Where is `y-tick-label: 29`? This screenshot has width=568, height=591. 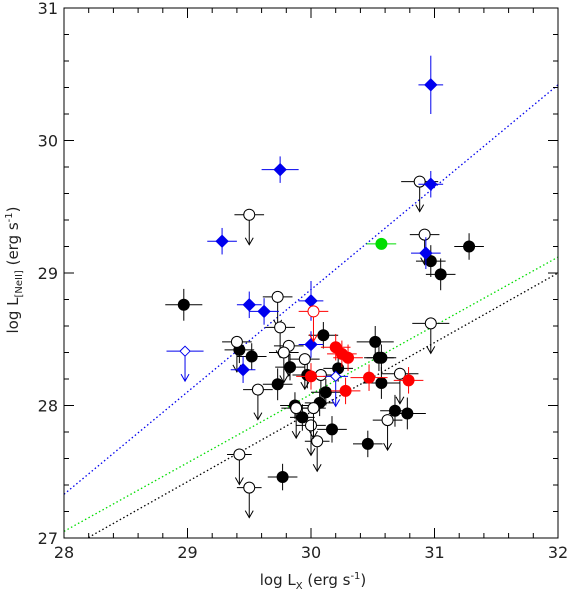
y-tick-label: 29 is located at coordinates (48, 273).